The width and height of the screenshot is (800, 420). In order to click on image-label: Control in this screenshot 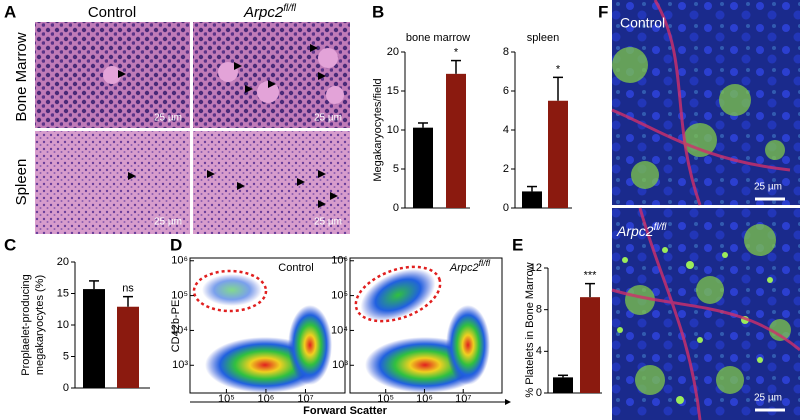, I will do `click(642, 23)`.